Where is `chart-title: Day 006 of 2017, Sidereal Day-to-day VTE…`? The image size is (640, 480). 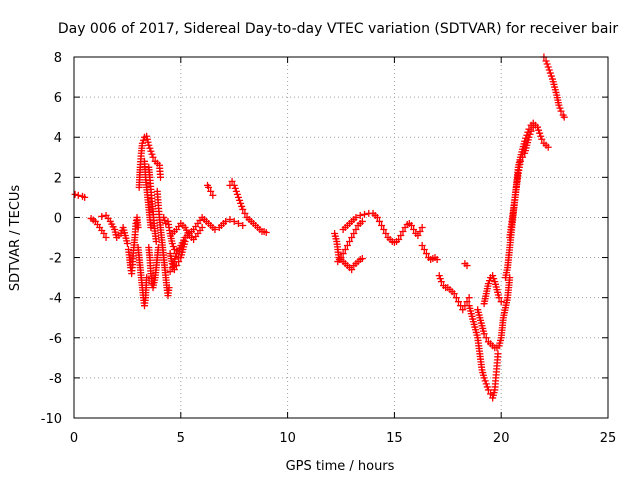 chart-title: Day 006 of 2017, Sidereal Day-to-day VTE… is located at coordinates (338, 29).